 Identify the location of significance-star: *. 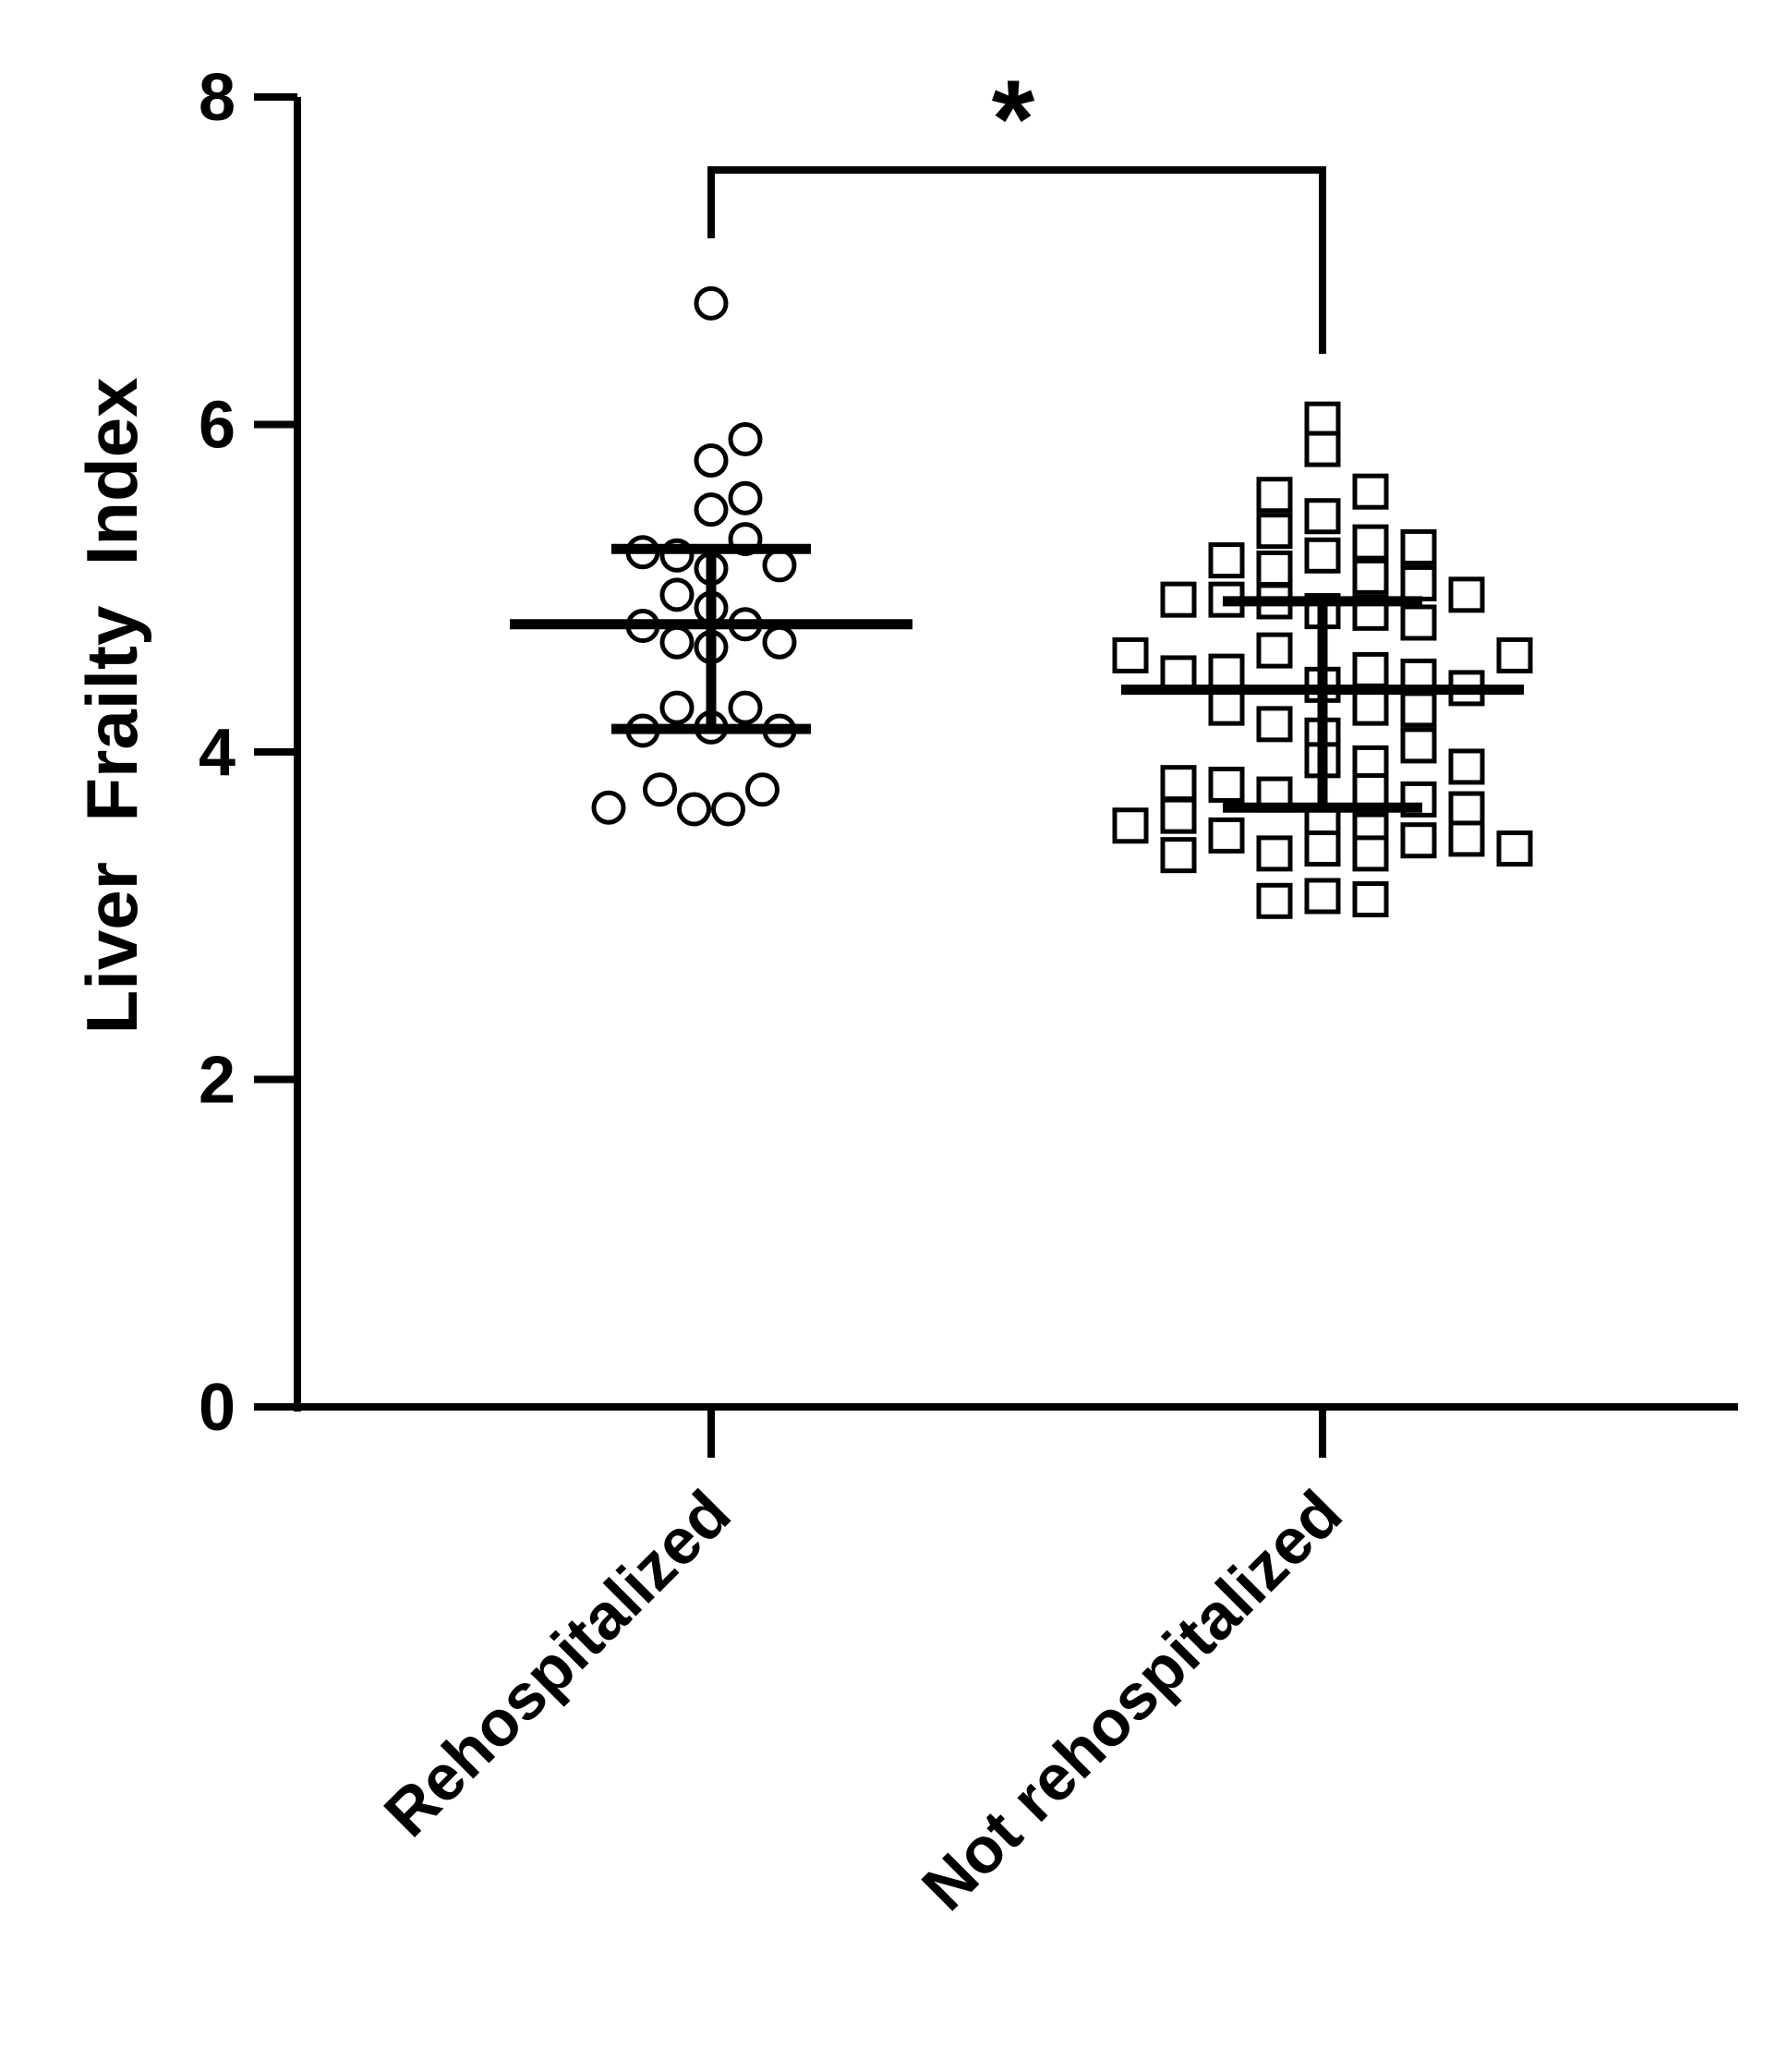
(1013, 119).